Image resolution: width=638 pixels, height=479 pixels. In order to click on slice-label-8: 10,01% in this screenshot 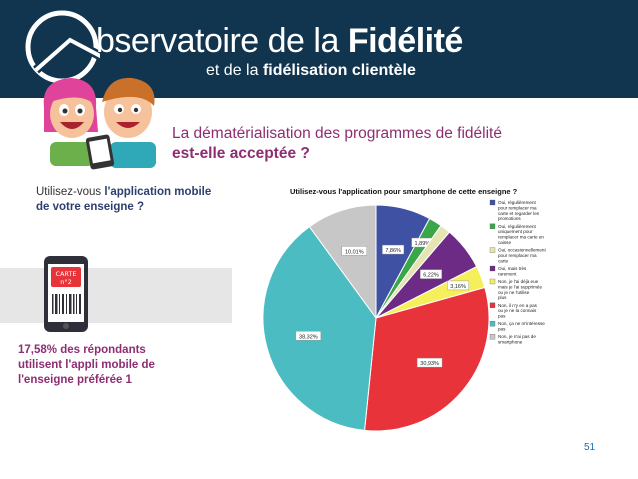, I will do `click(354, 252)`.